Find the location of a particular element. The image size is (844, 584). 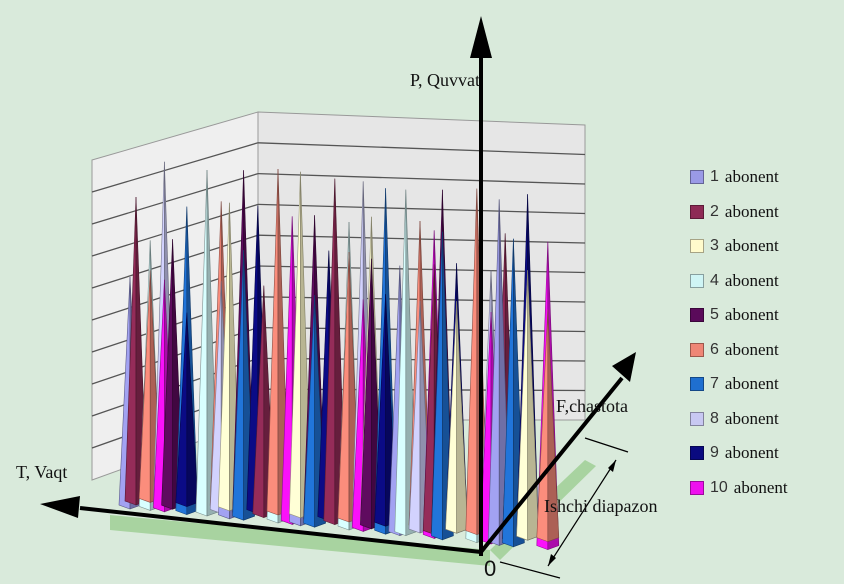

legend-item: 7 abonent is located at coordinates (765, 384).